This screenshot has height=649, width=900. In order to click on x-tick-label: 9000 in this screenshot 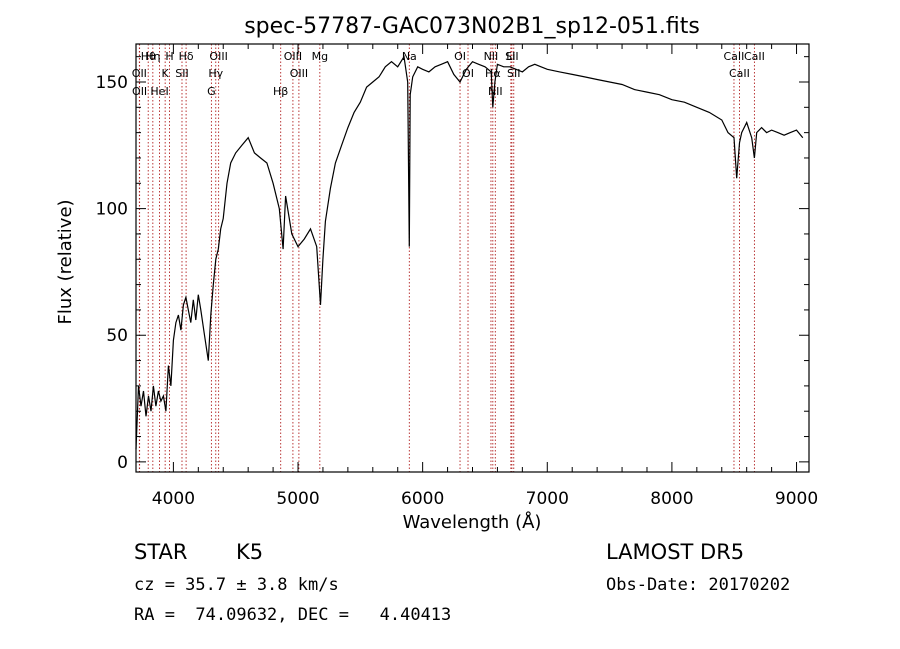, I will do `click(796, 499)`.